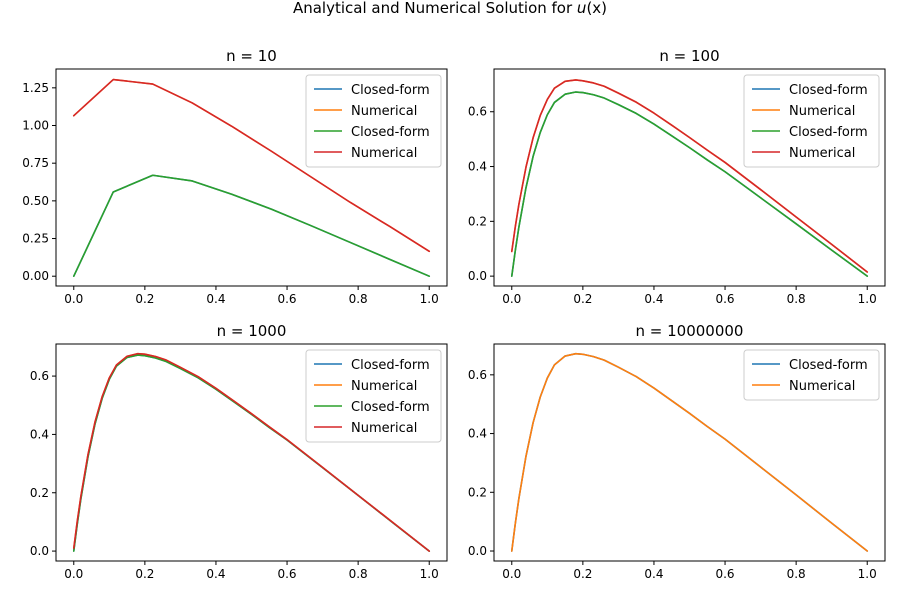 The image size is (900, 600). I want to click on y-tick-label: 1.00, so click(35, 126).